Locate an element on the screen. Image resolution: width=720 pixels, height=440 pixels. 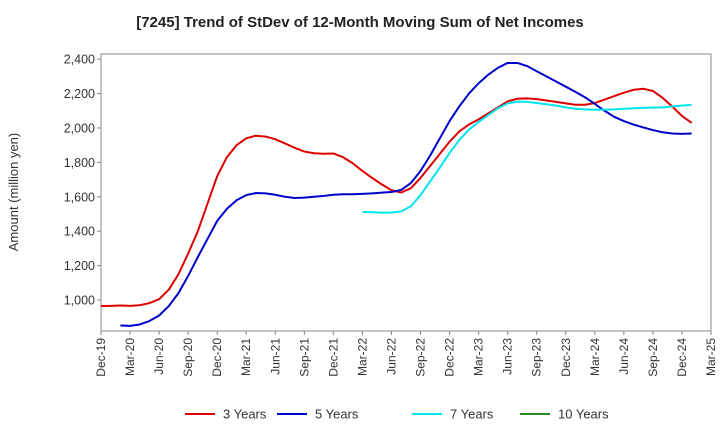
x-tick-label: Mar-21 is located at coordinates (246, 357).